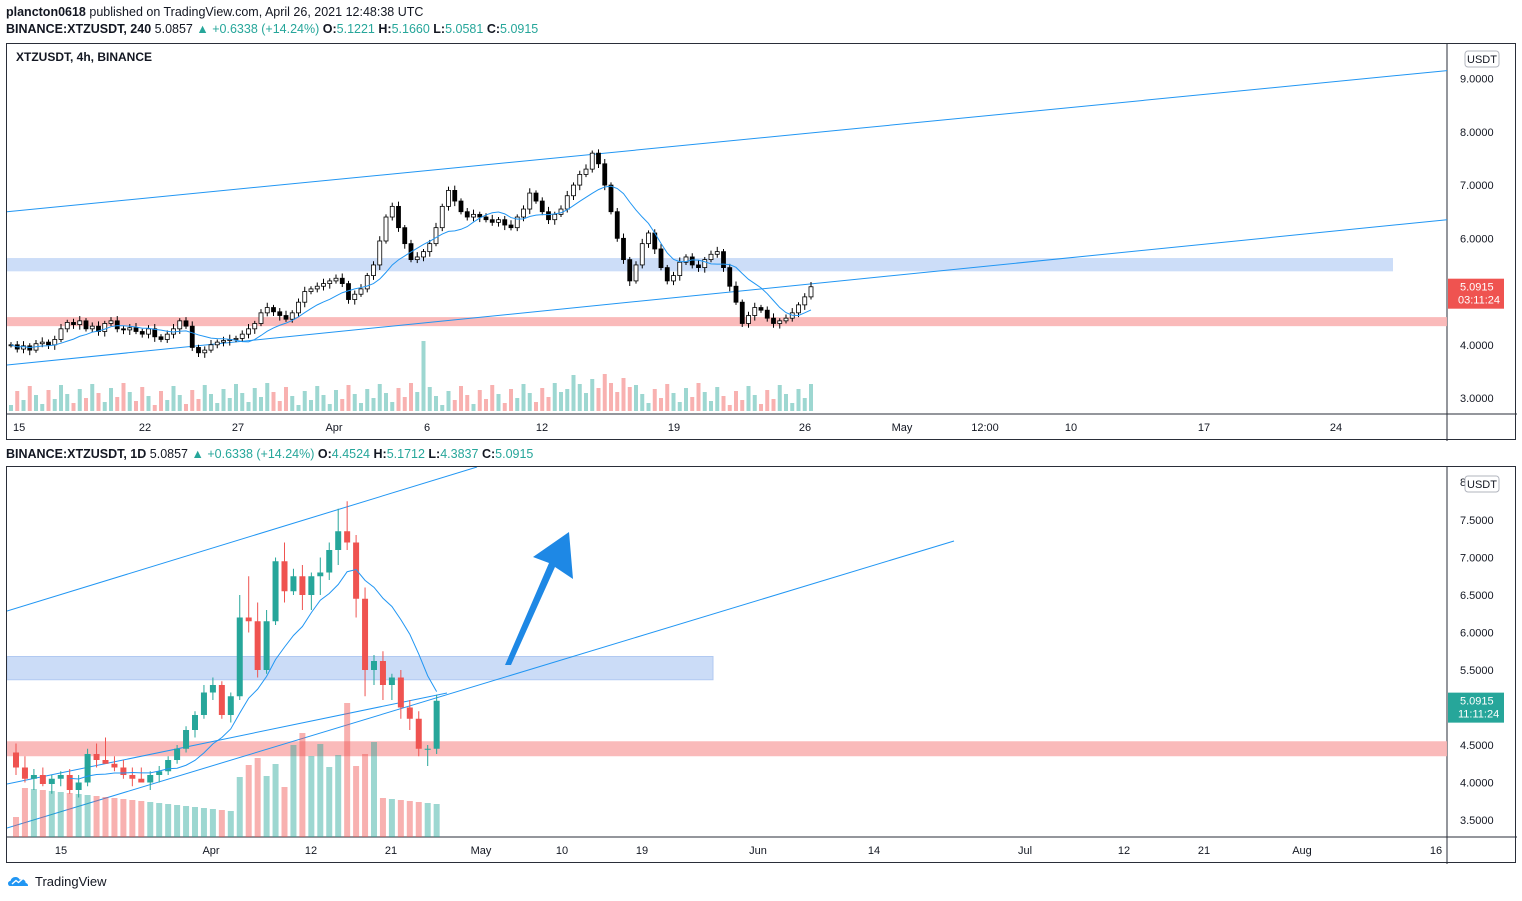 This screenshot has width=1522, height=901. I want to click on pane2-high: 5.1712, so click(405, 454).